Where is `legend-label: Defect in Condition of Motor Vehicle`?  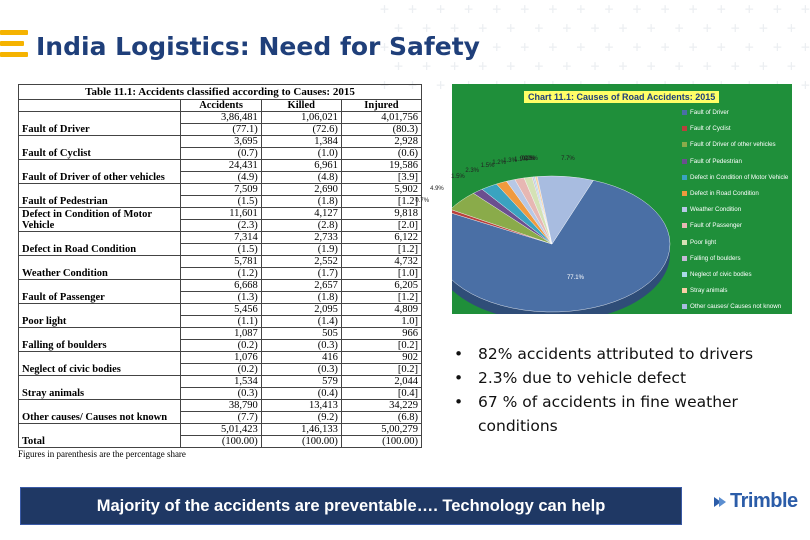 legend-label: Defect in Condition of Motor Vehicle is located at coordinates (739, 177).